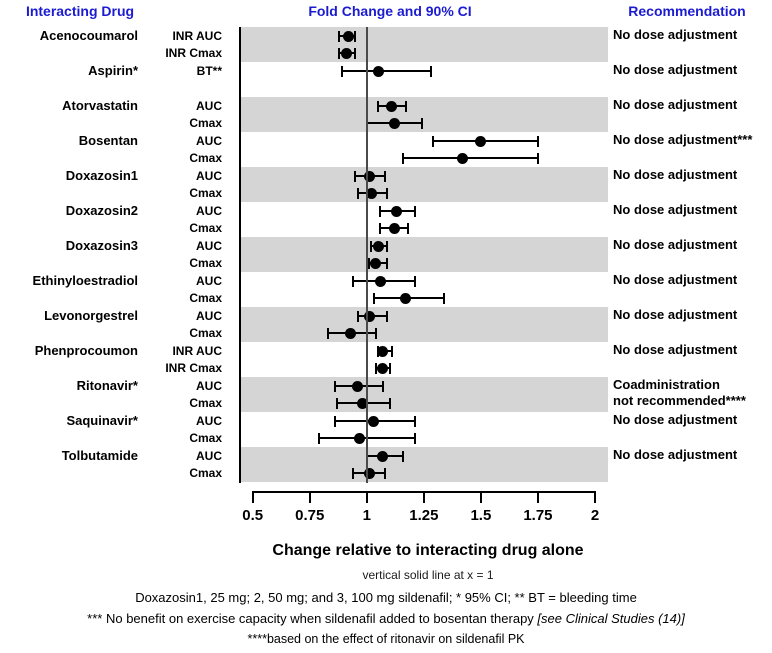  What do you see at coordinates (679, 400) in the screenshot?
I see `recommendation-line: not recommended****` at bounding box center [679, 400].